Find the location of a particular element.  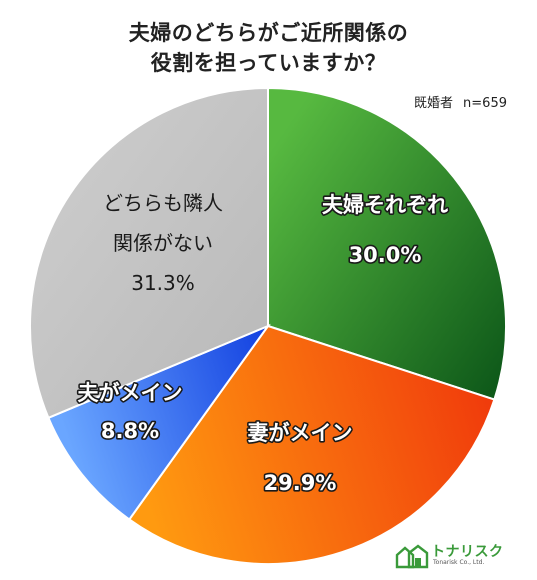

logo-brand: トナリスク is located at coordinates (467, 552).